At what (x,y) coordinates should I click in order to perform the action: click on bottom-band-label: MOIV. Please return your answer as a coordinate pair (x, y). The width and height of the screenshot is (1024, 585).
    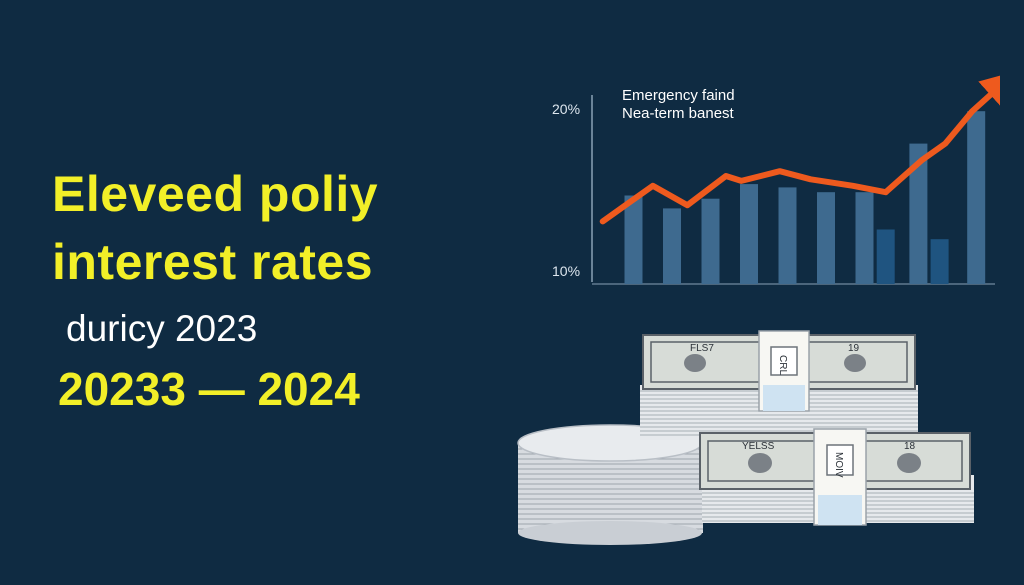
    Looking at the image, I should click on (838, 465).